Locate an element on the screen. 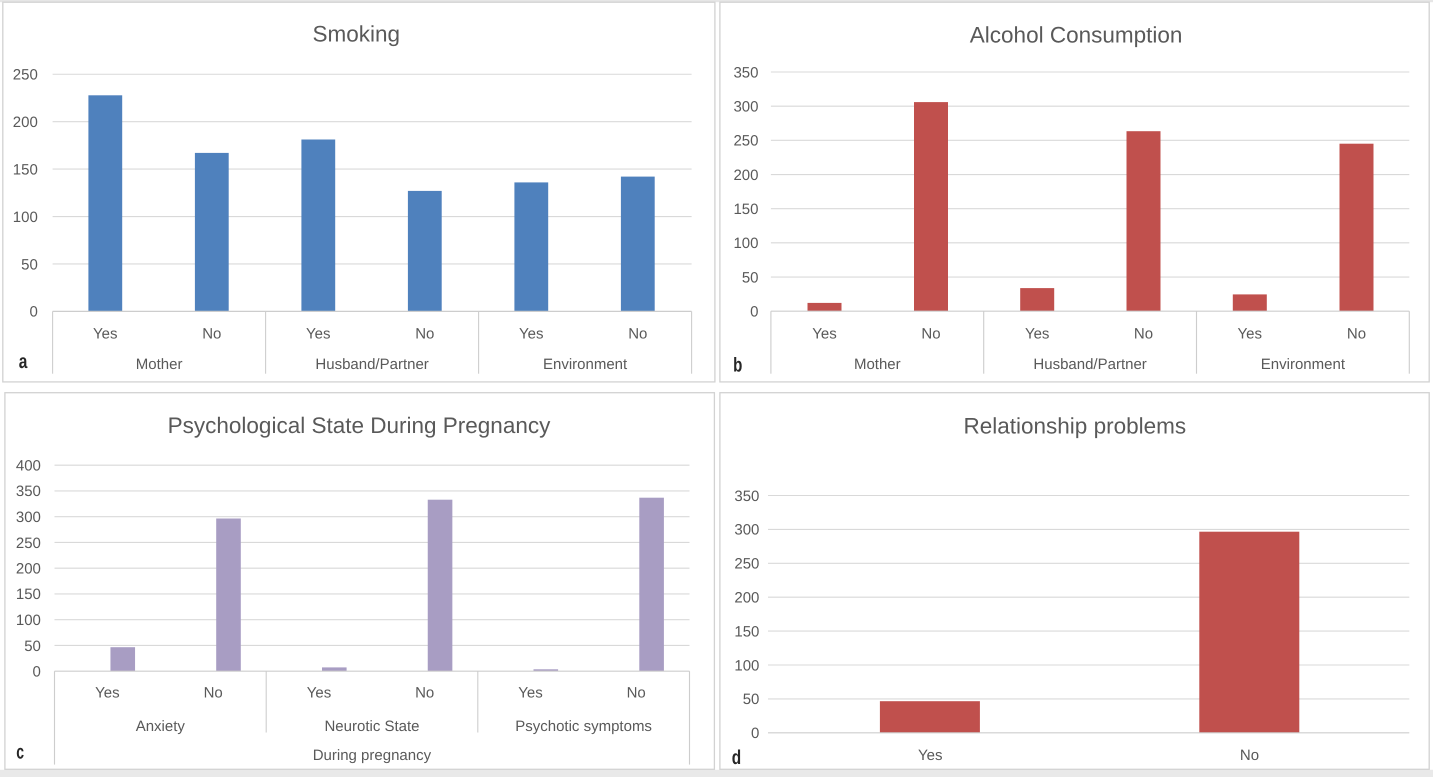 This screenshot has width=1433, height=777. svg-text: b is located at coordinates (737, 366).